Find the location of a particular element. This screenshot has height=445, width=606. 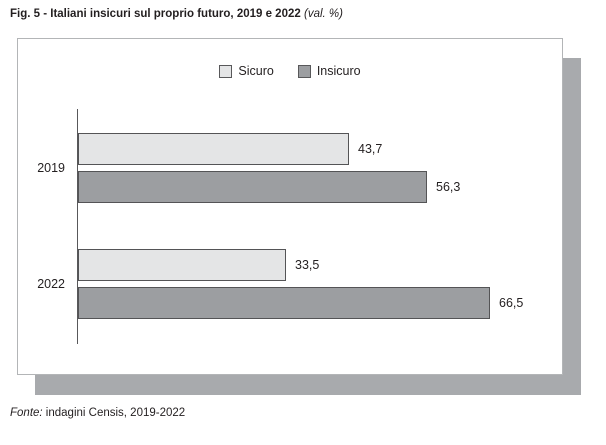

value-label-2022-insicuro: 66,5 is located at coordinates (511, 303).